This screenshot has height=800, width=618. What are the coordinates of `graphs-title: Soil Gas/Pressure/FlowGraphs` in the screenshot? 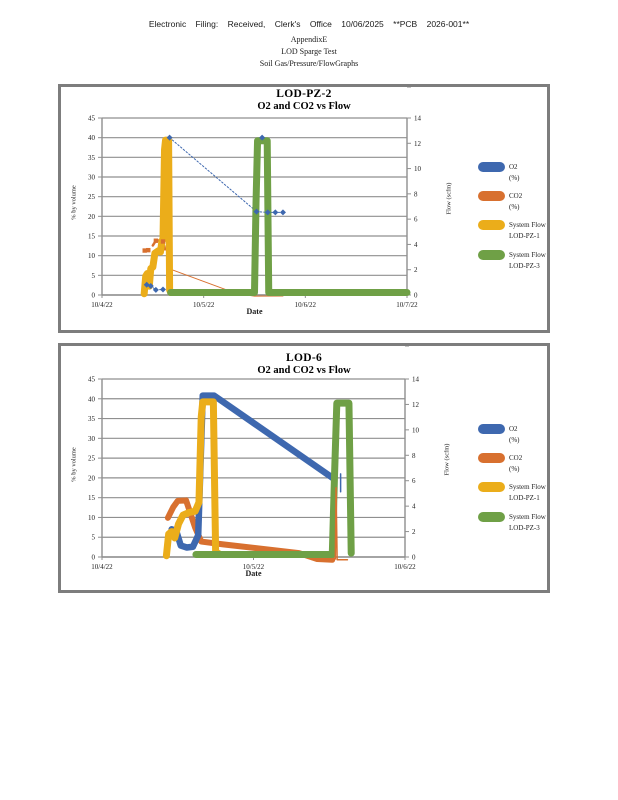 It's located at (309, 63).